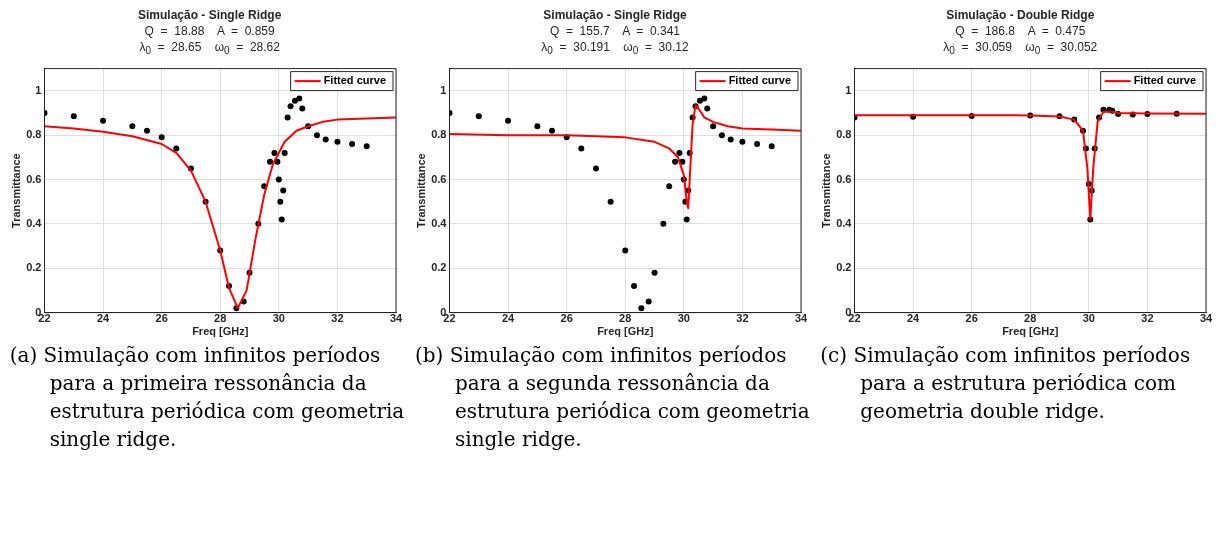 The width and height of the screenshot is (1230, 544). I want to click on chart-subtitle: Q = 155.7 A = 0.341 λ$_{0}$ = 30.191 ω$_{0}$ = 30.12, so click(615, 41).